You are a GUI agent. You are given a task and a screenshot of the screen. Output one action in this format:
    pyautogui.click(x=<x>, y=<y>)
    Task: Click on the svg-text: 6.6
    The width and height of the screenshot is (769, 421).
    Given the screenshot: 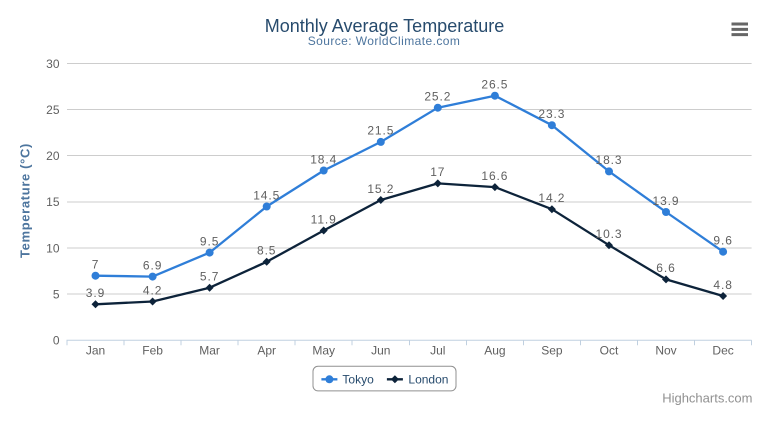 What is the action you would take?
    pyautogui.click(x=665, y=268)
    